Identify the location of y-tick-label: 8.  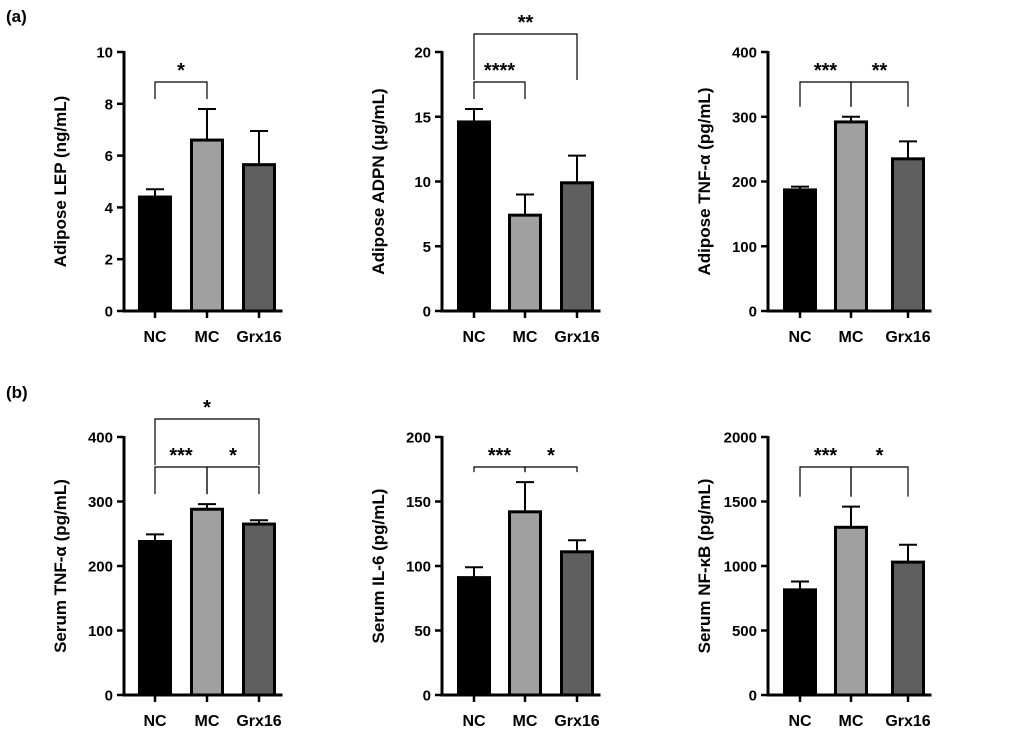
(109, 104).